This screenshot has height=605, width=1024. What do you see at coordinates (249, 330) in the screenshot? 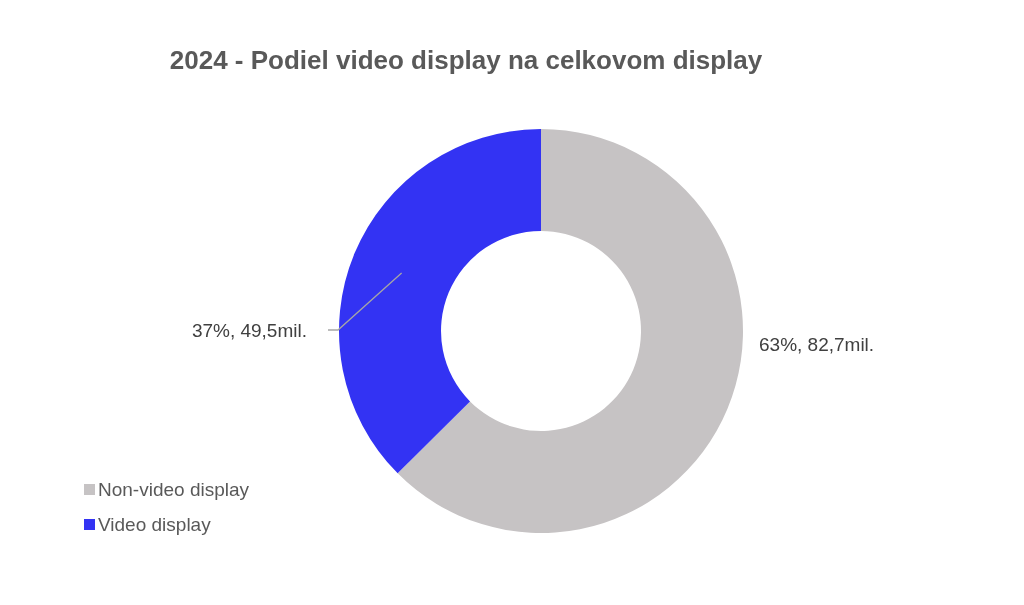
I see `data-label: 37%, 49,5mil.` at bounding box center [249, 330].